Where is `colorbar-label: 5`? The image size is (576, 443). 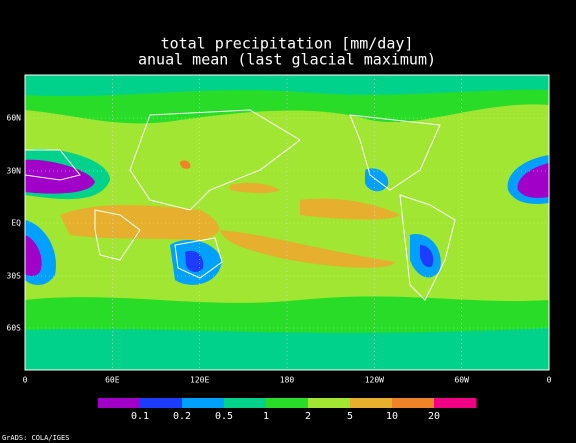 colorbar-label: 5 is located at coordinates (350, 416).